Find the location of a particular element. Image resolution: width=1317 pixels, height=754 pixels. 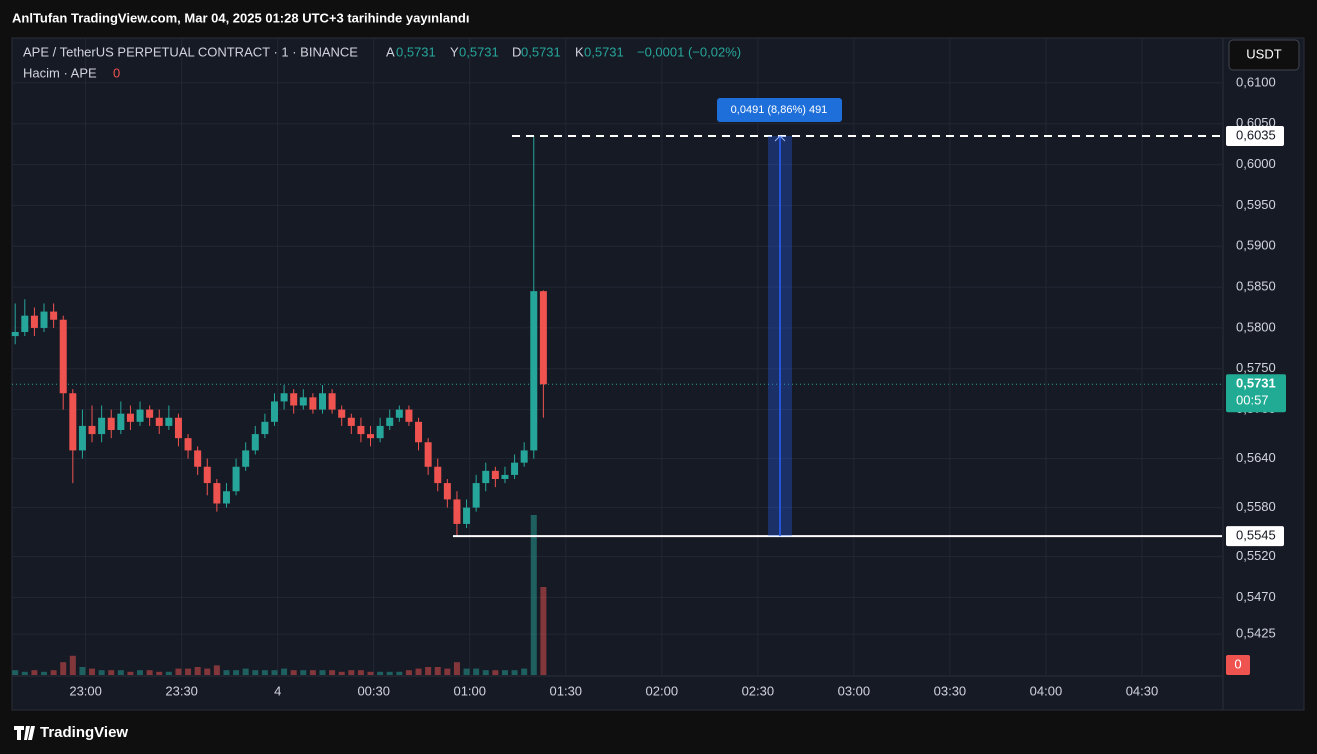

x-tick-label: 4 is located at coordinates (277, 690).